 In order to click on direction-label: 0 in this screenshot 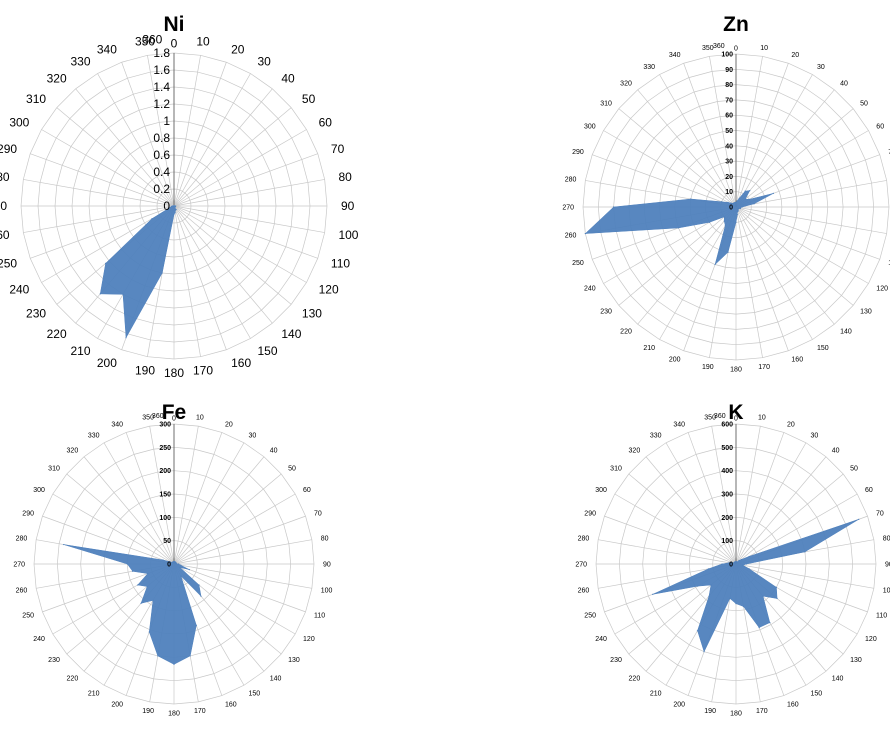, I will do `click(736, 48)`.